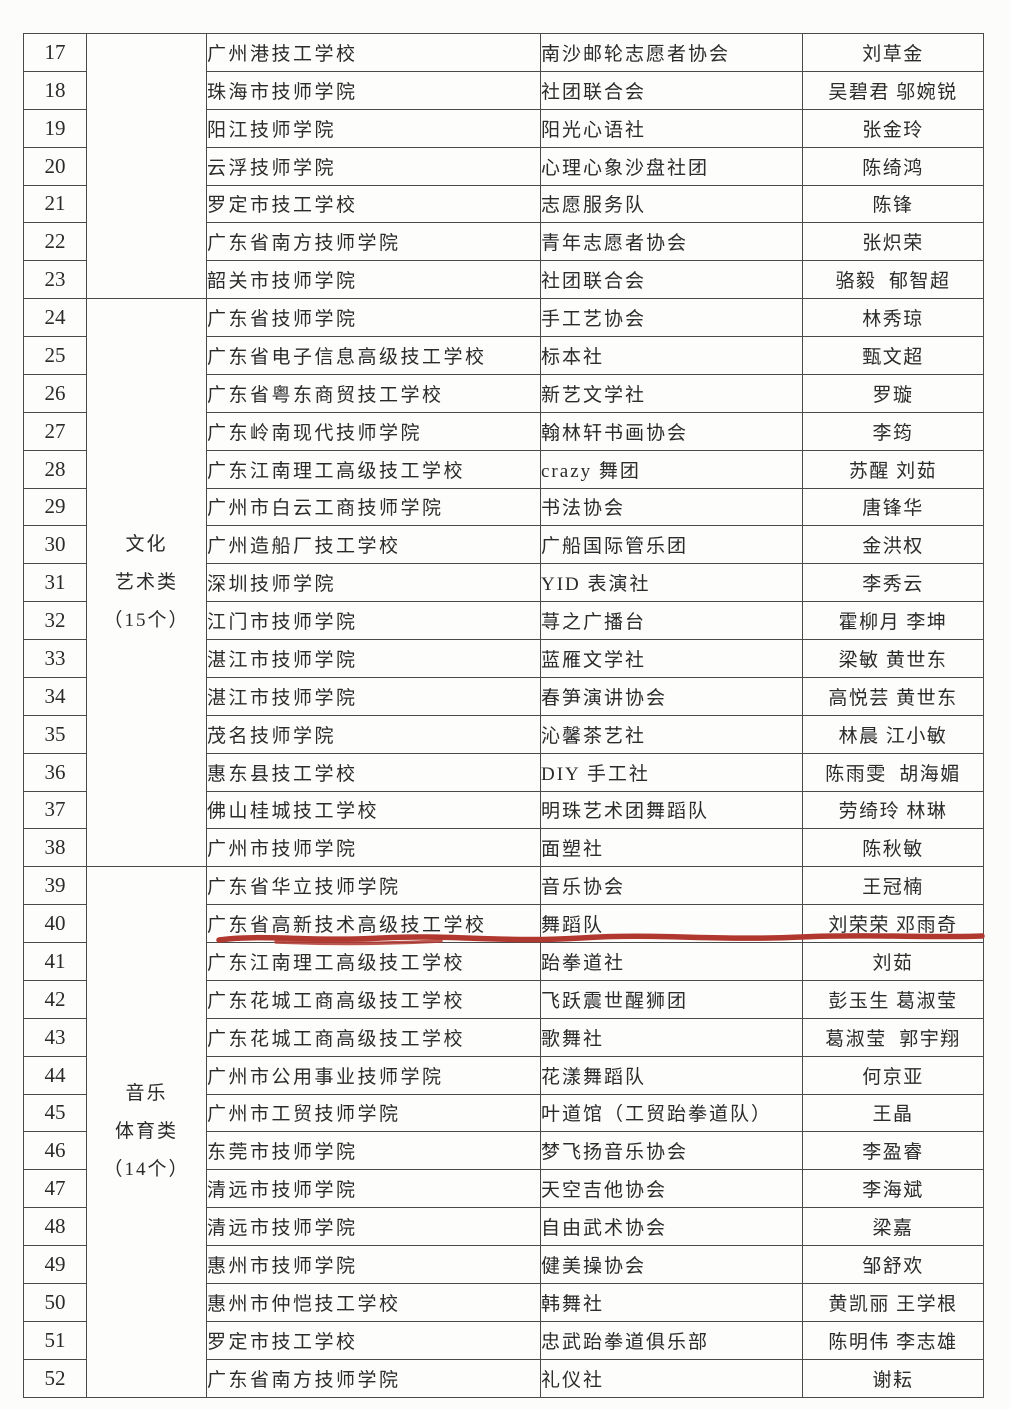  Describe the element at coordinates (671, 166) in the screenshot. I see `club-cell: 心理心象沙盘社团` at that location.